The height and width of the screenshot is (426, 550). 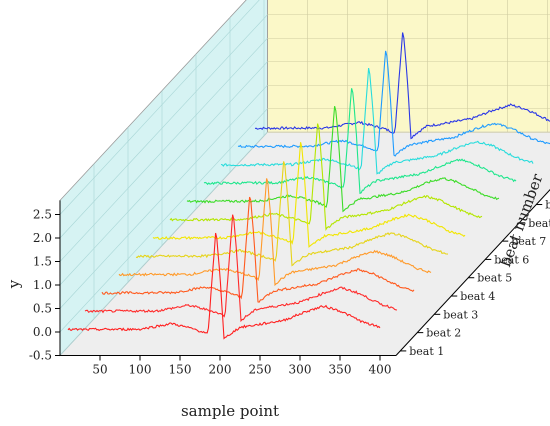 What do you see at coordinates (42, 238) in the screenshot?
I see `y-tick-label: 2.0` at bounding box center [42, 238].